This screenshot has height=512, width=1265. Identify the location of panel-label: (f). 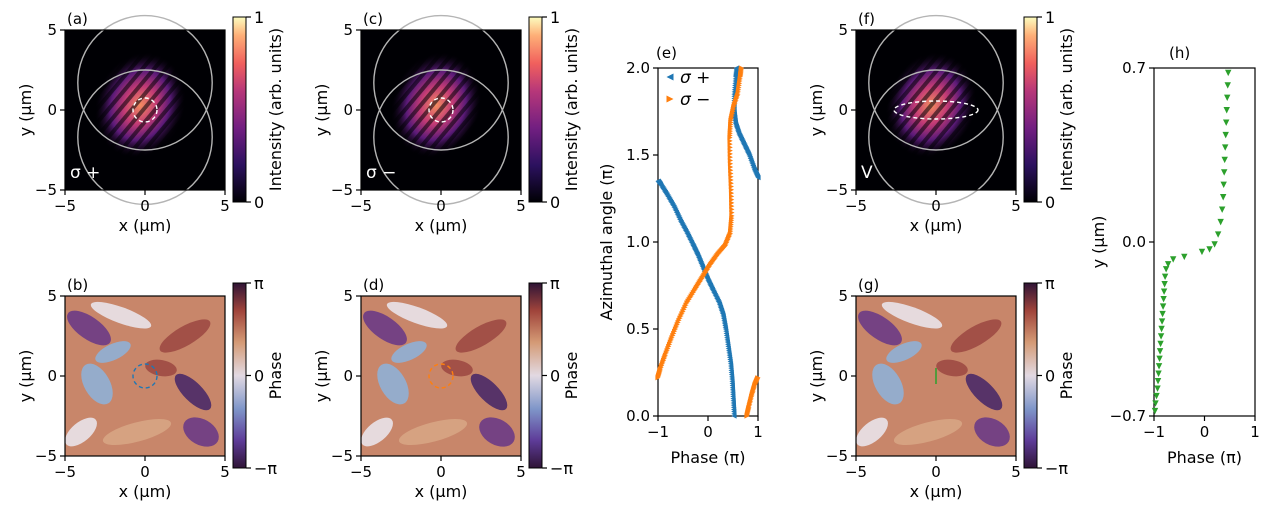
(866, 19).